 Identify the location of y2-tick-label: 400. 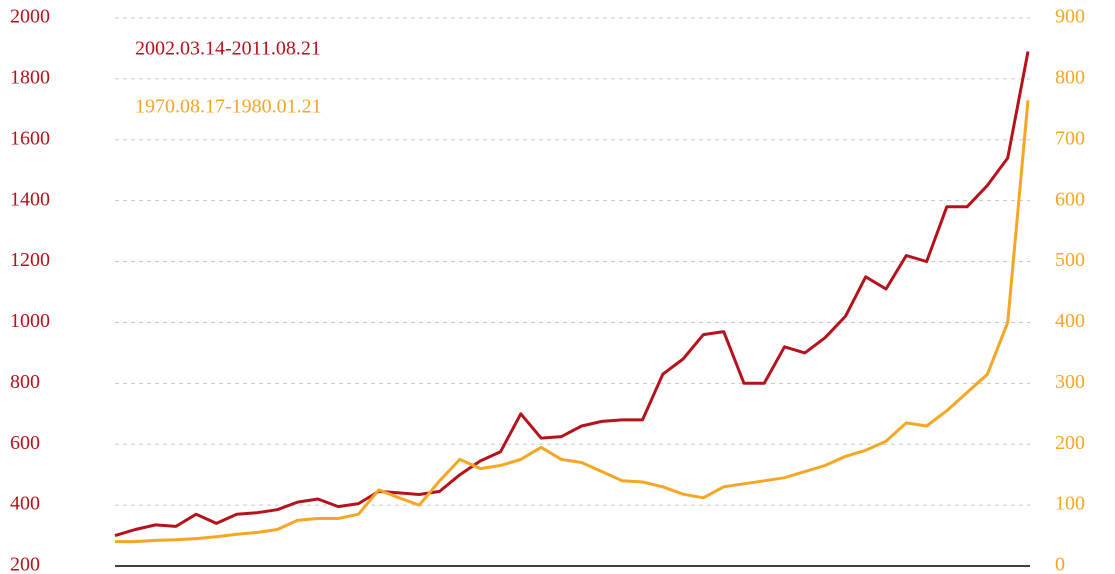
(1070, 321).